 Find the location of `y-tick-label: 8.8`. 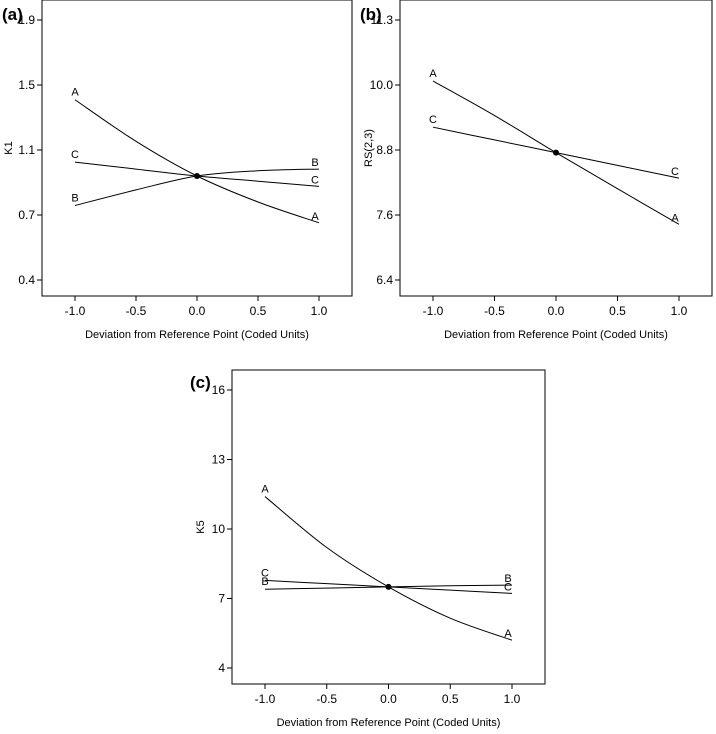

y-tick-label: 8.8 is located at coordinates (384, 150).